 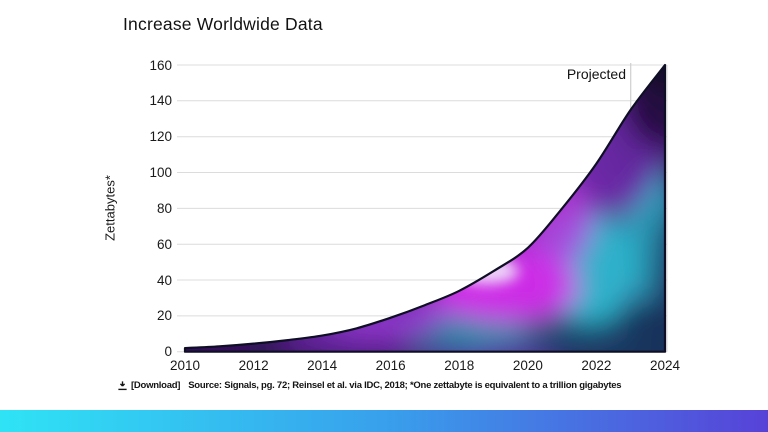 What do you see at coordinates (164, 244) in the screenshot?
I see `y-tick-label: 60` at bounding box center [164, 244].